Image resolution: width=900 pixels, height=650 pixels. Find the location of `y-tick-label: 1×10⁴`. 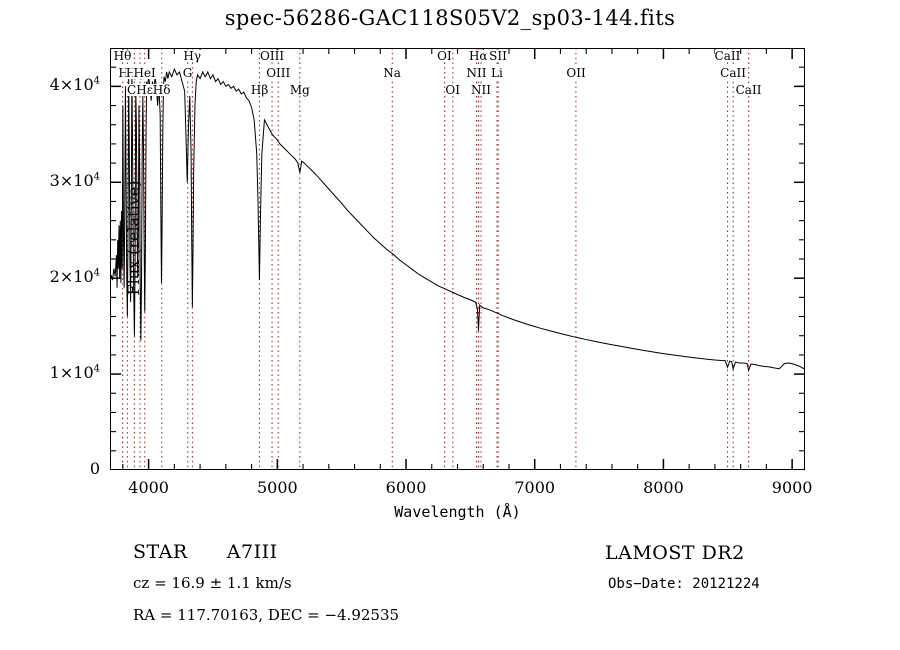

y-tick-label: 1×10⁴ is located at coordinates (74, 373).